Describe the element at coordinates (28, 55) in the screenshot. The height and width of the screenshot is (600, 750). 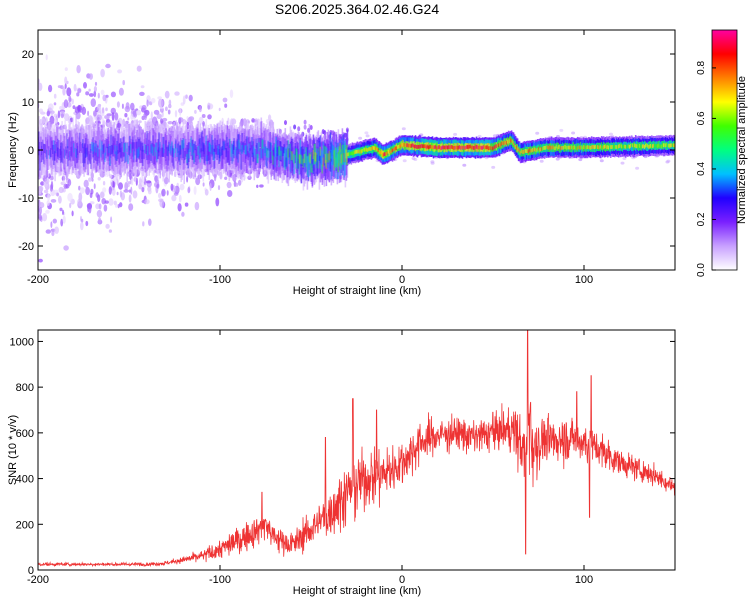
I see `y-tick-label: 20` at that location.